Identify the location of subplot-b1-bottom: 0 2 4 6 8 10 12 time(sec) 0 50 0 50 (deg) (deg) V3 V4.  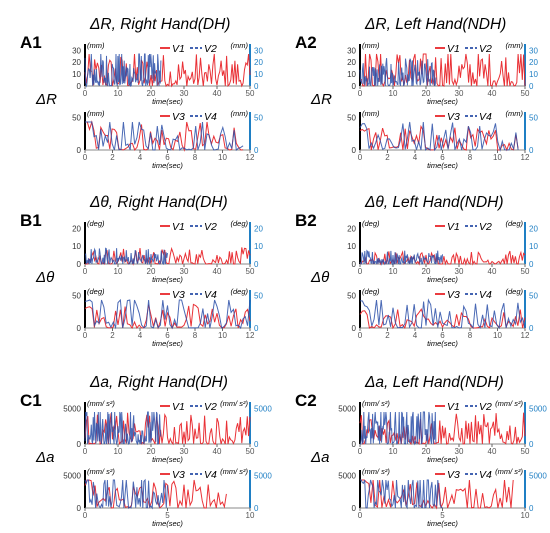
(167, 317).